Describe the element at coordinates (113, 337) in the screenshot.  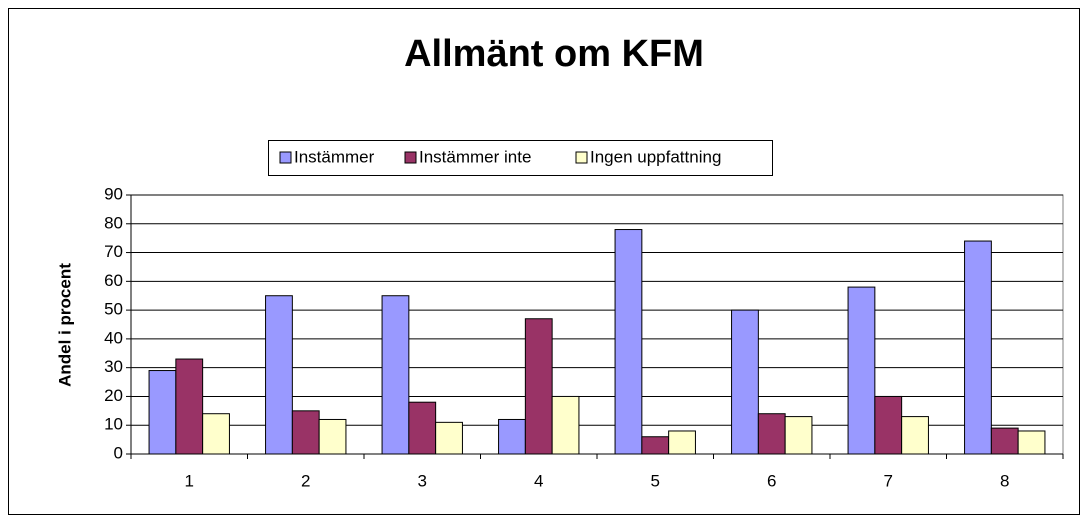
I see `y-tick-label: 40` at that location.